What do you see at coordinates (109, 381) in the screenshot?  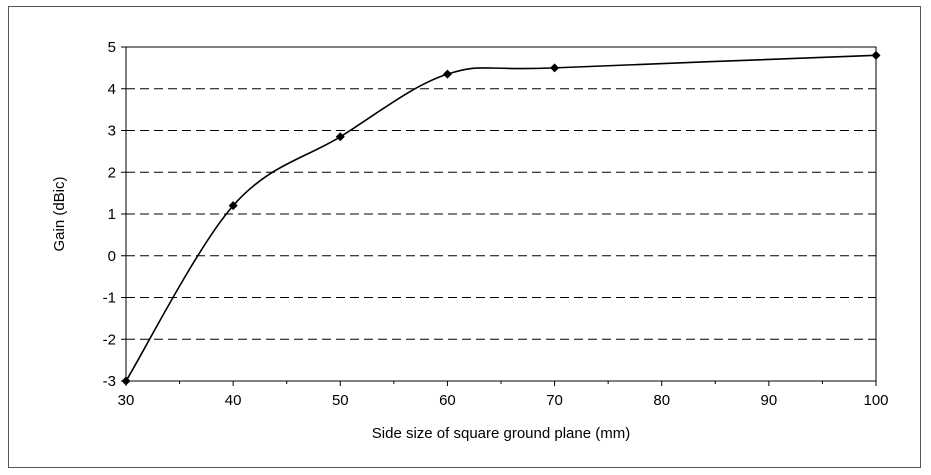 I see `y-tick-label: -3` at bounding box center [109, 381].